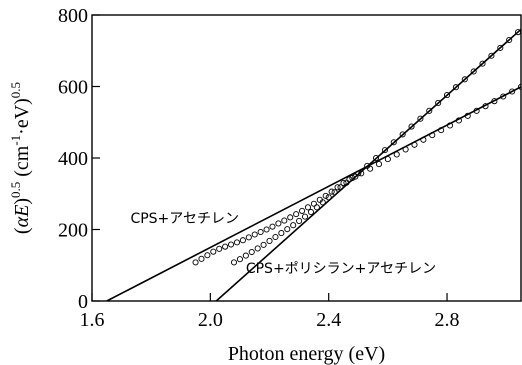 The image size is (522, 365). What do you see at coordinates (447, 320) in the screenshot?
I see `x-tick-label: 2.8` at bounding box center [447, 320].